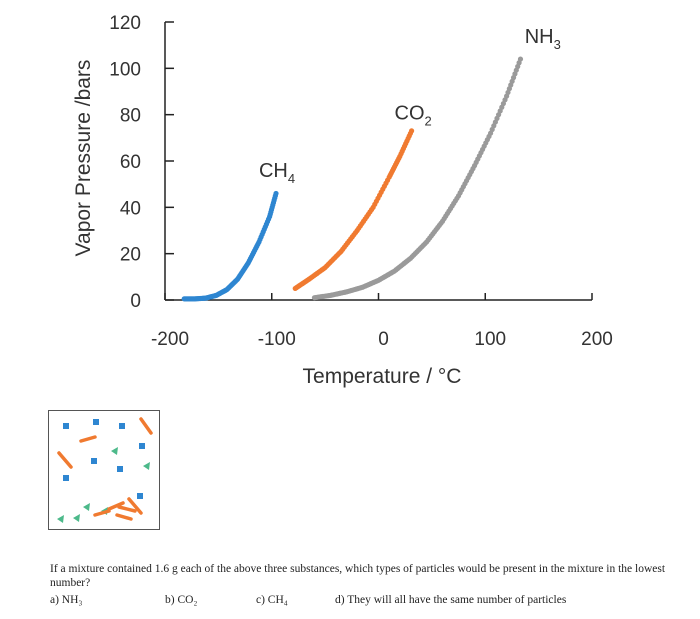 The height and width of the screenshot is (619, 700). What do you see at coordinates (170, 339) in the screenshot?
I see `x-tick-label: -200` at bounding box center [170, 339].